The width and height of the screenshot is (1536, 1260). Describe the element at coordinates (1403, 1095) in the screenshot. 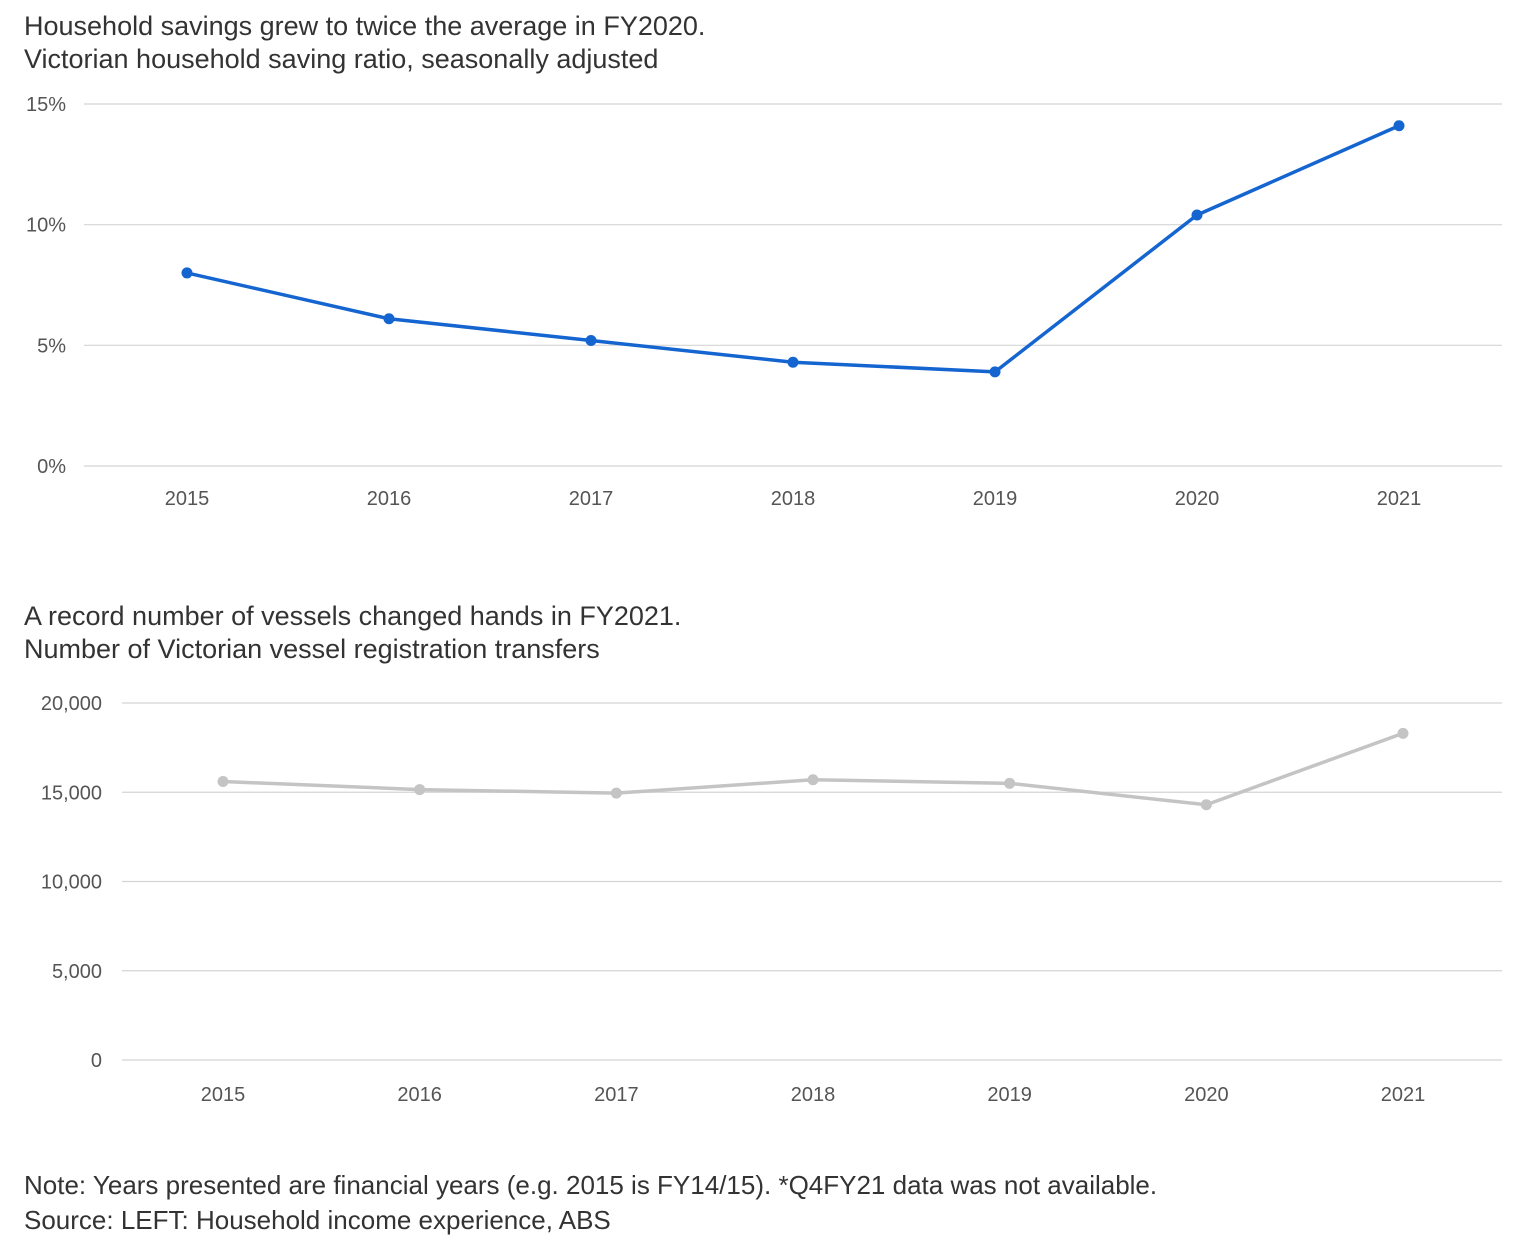

I see `vessel-x-tick-label: 2021` at that location.